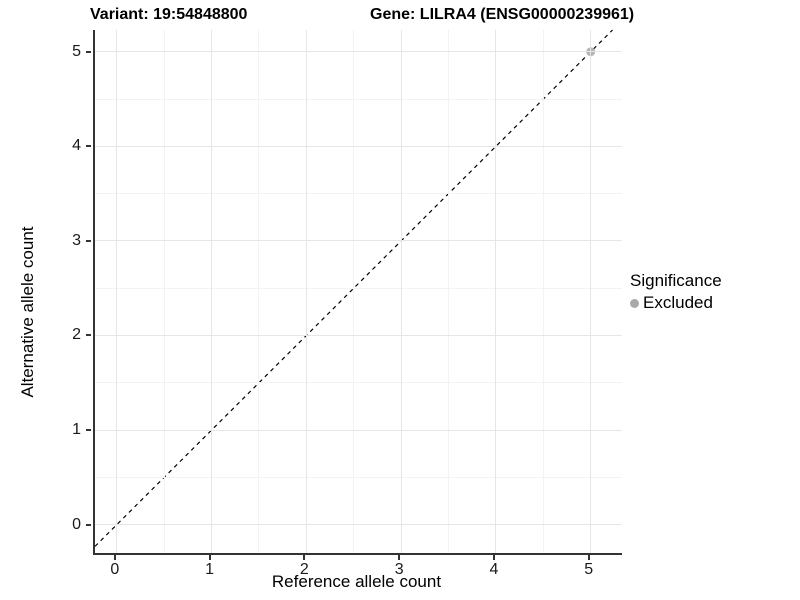  What do you see at coordinates (76, 335) in the screenshot?
I see `y-tick-label: 2` at bounding box center [76, 335].